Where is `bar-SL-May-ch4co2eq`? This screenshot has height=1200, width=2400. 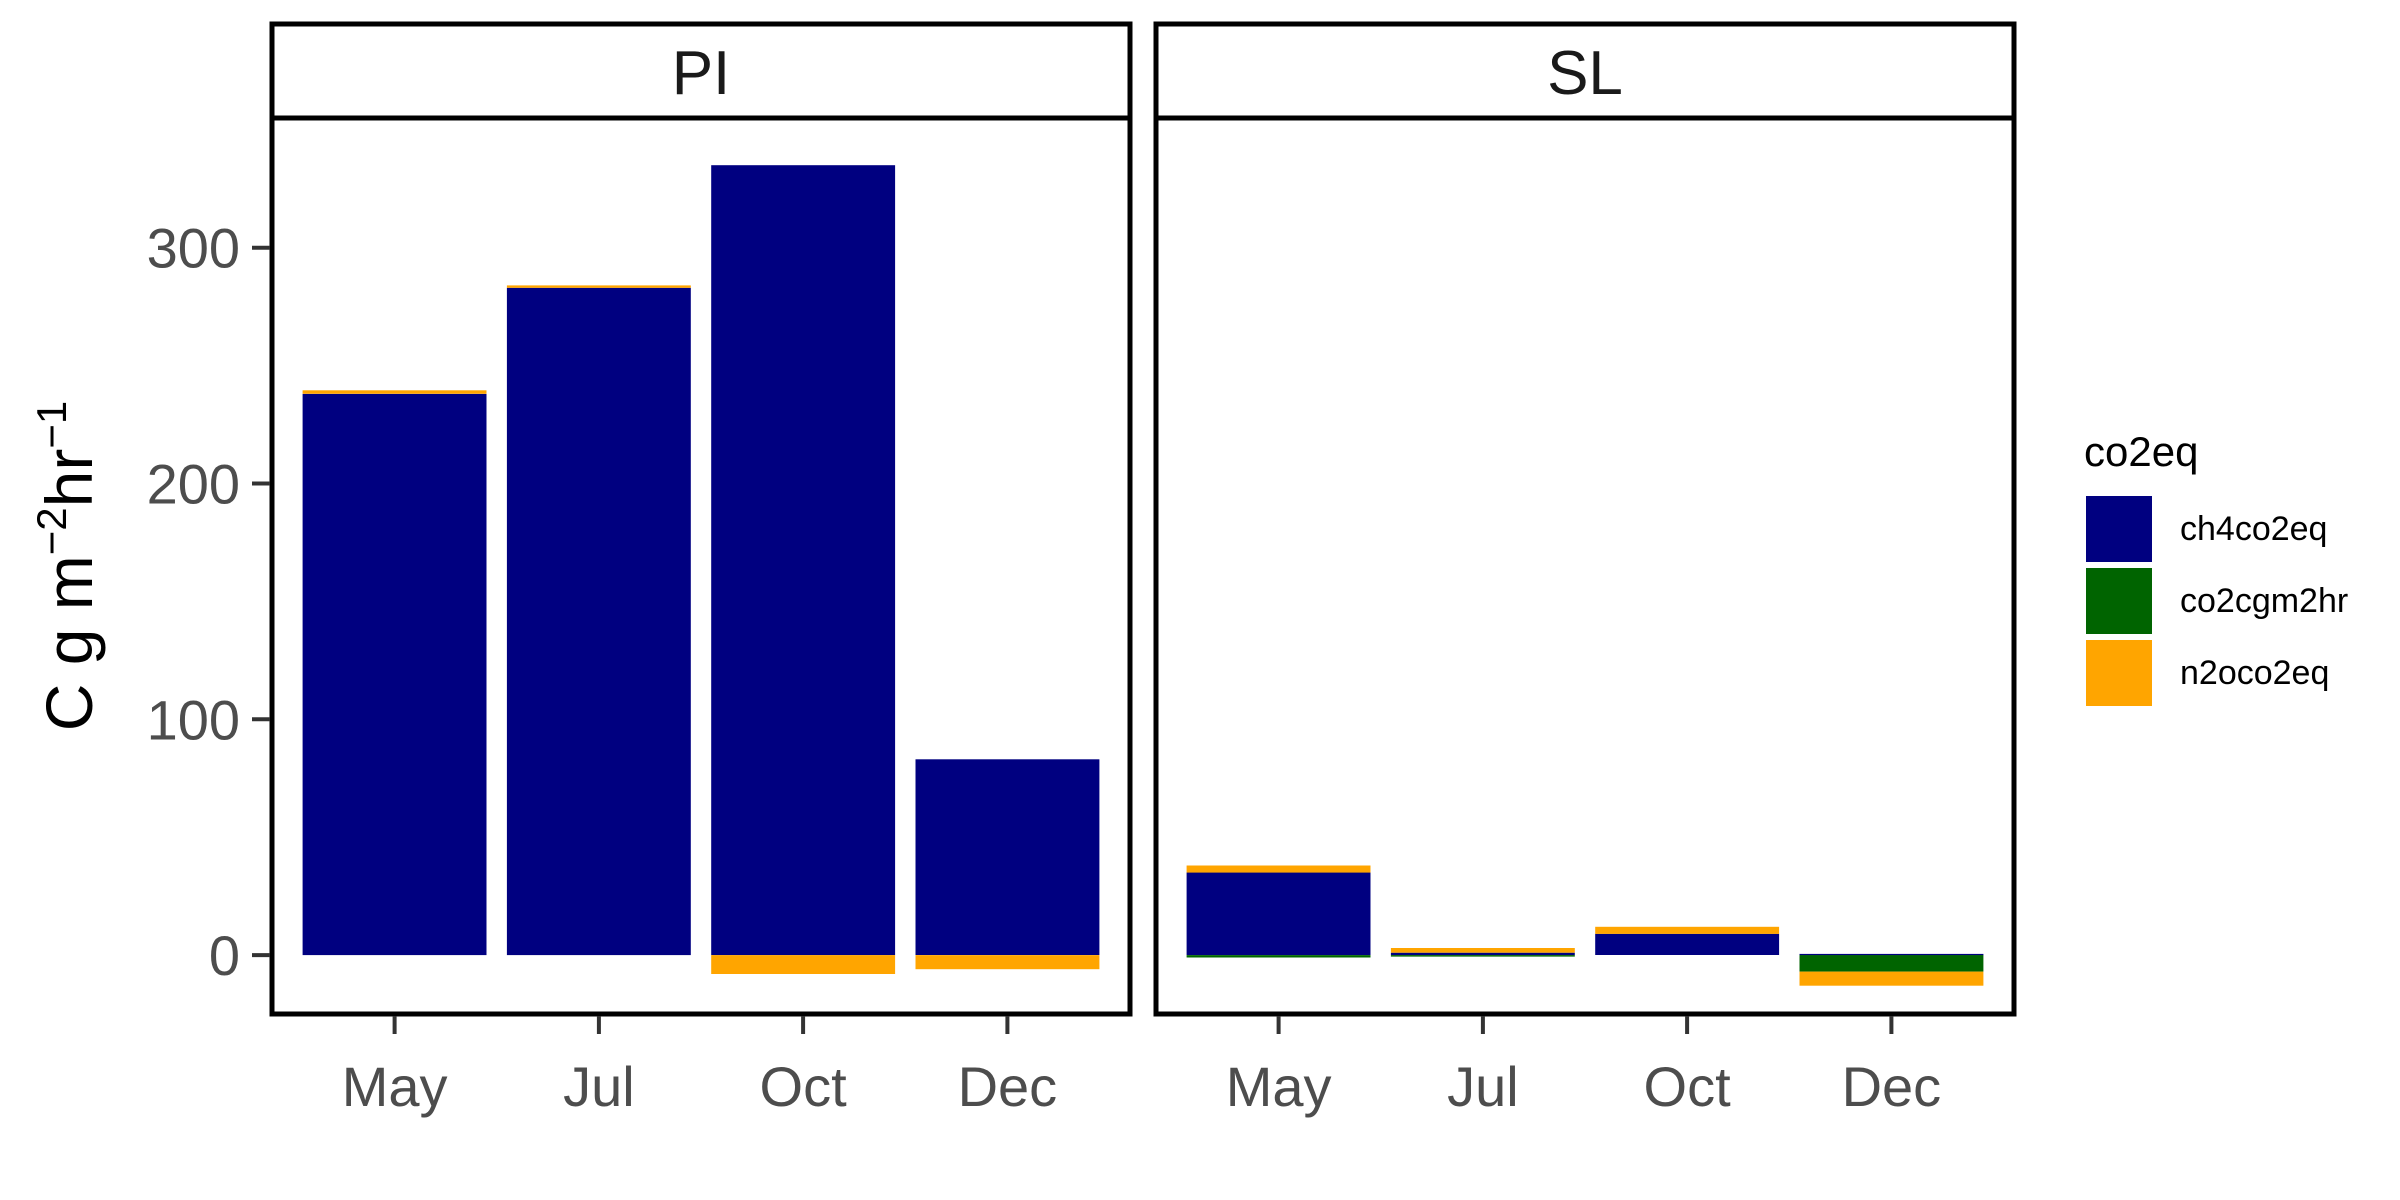 bar-SL-May-ch4co2eq is located at coordinates (1278, 913).